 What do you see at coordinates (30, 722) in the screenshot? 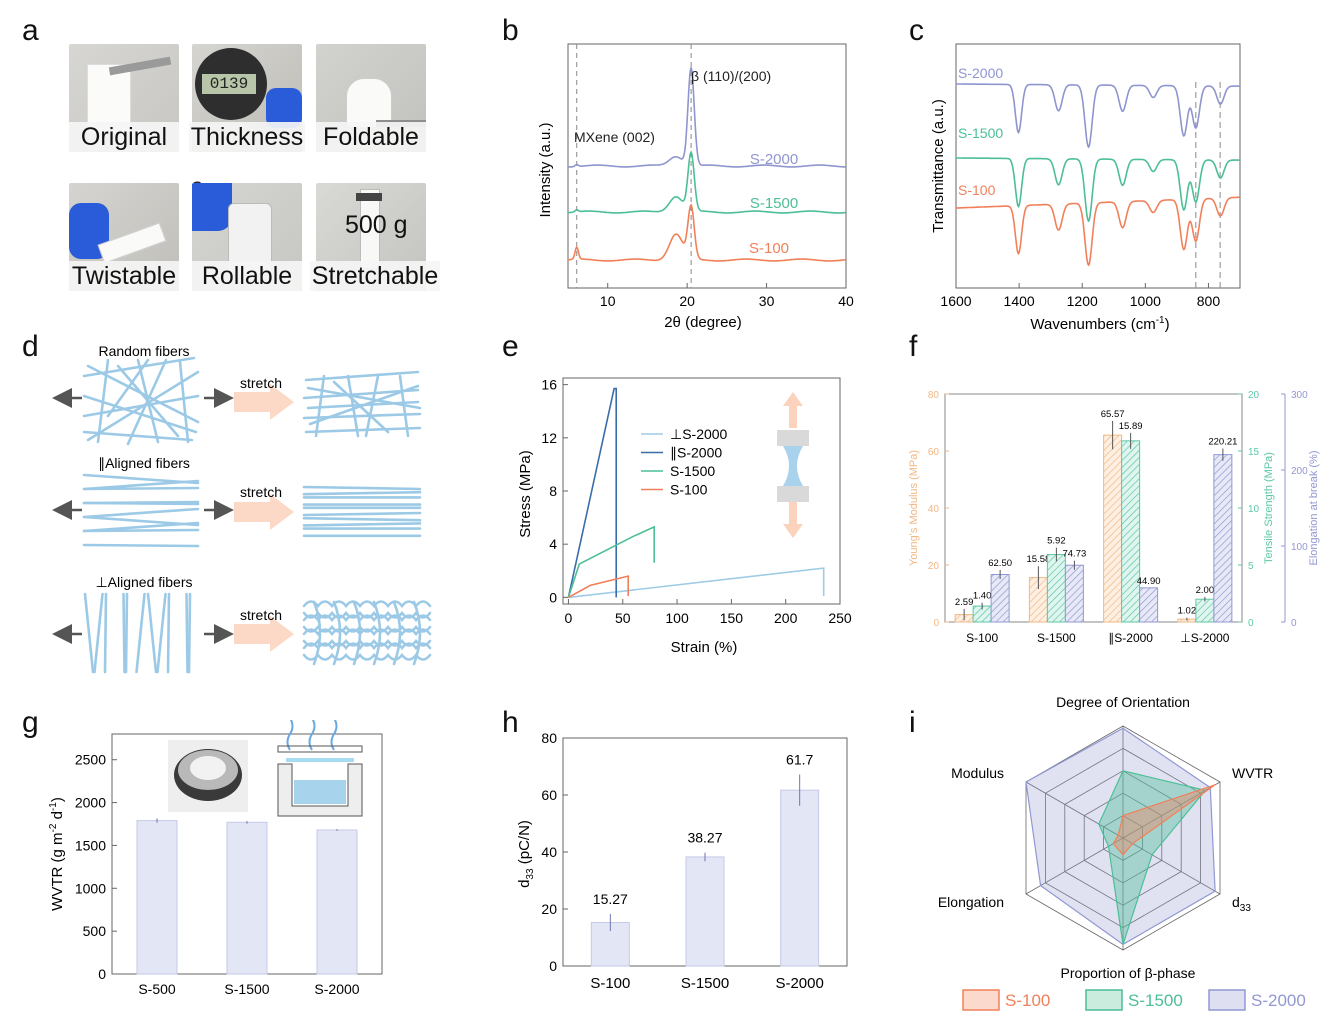
I see `panel-letter-g: g` at bounding box center [30, 722].